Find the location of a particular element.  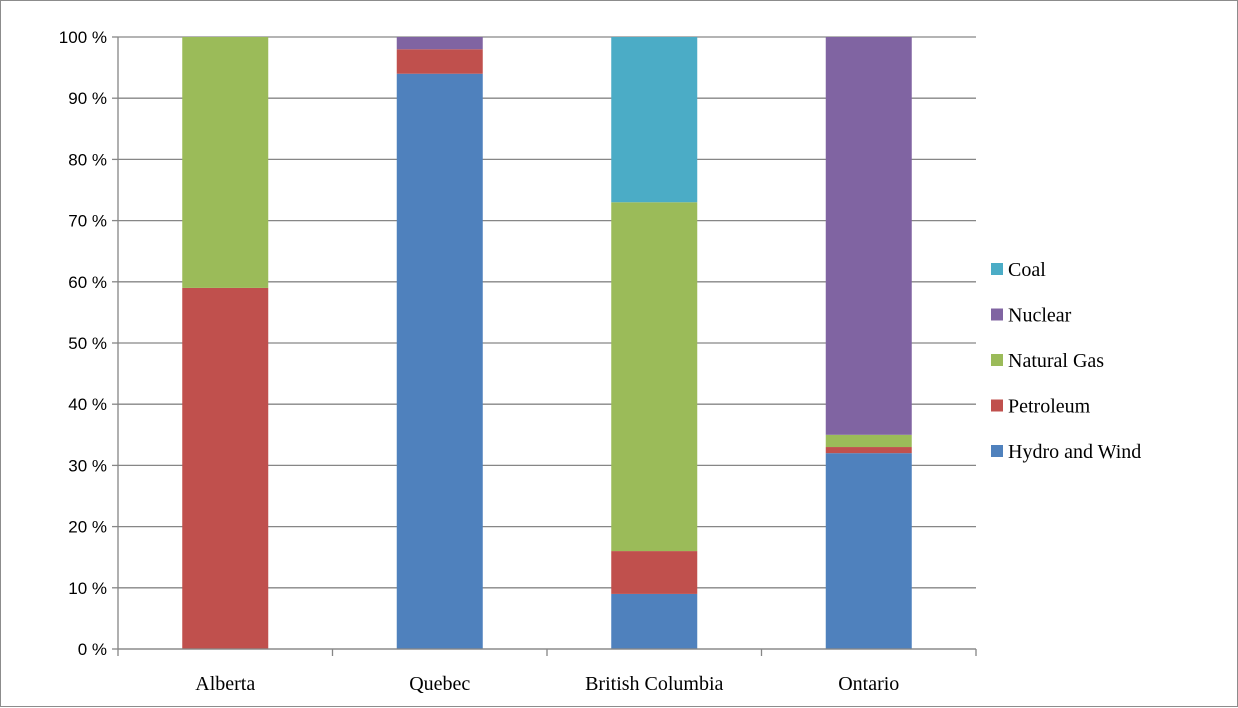

y-tick-label: 30 % is located at coordinates (87, 465).